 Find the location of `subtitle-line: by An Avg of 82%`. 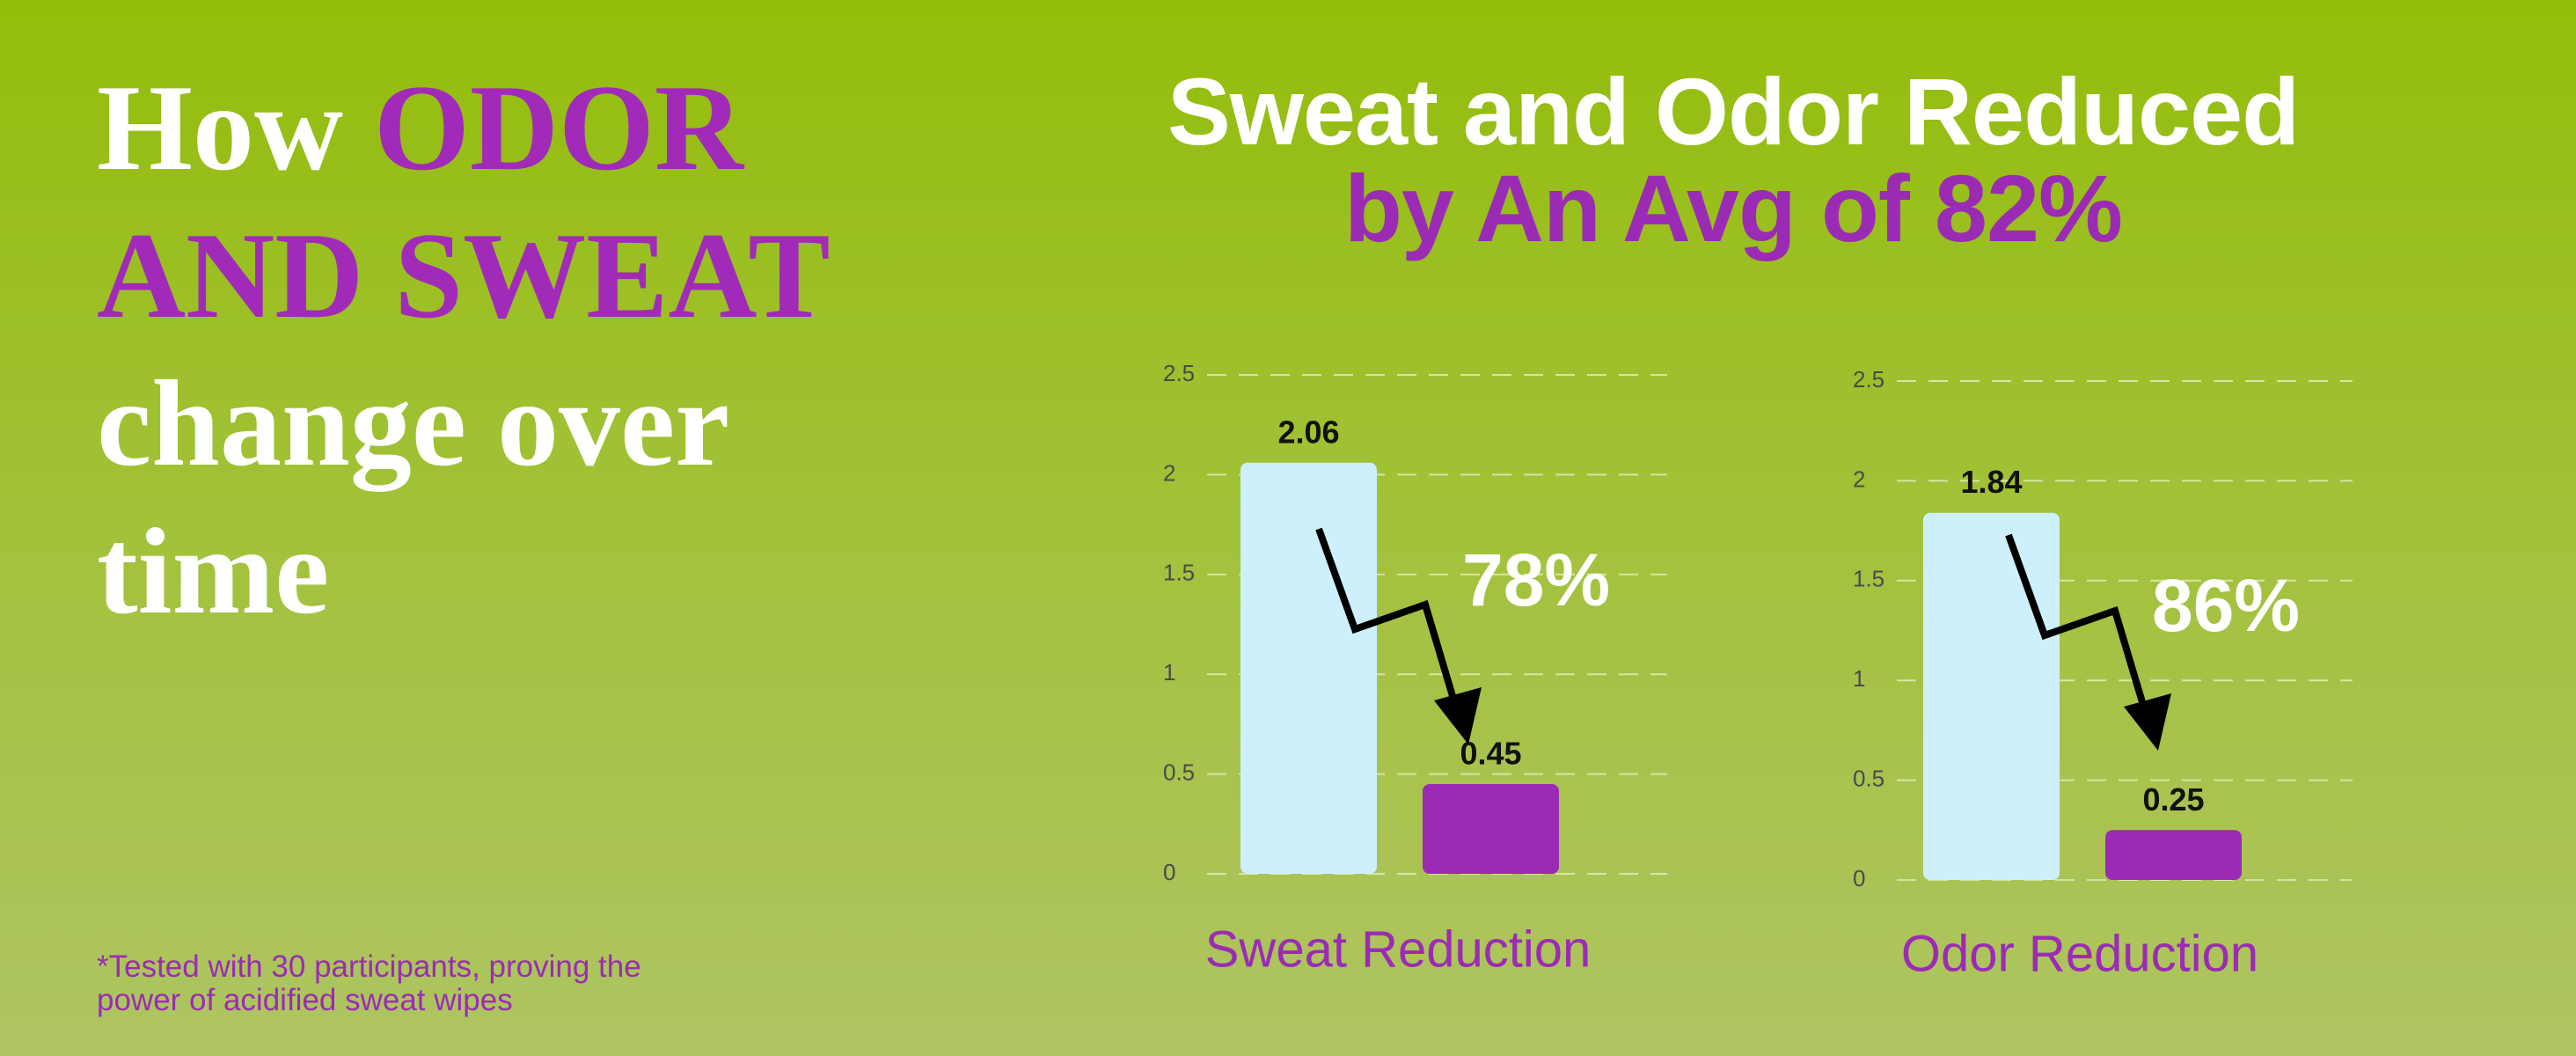

subtitle-line: by An Avg of 82% is located at coordinates (1733, 208).